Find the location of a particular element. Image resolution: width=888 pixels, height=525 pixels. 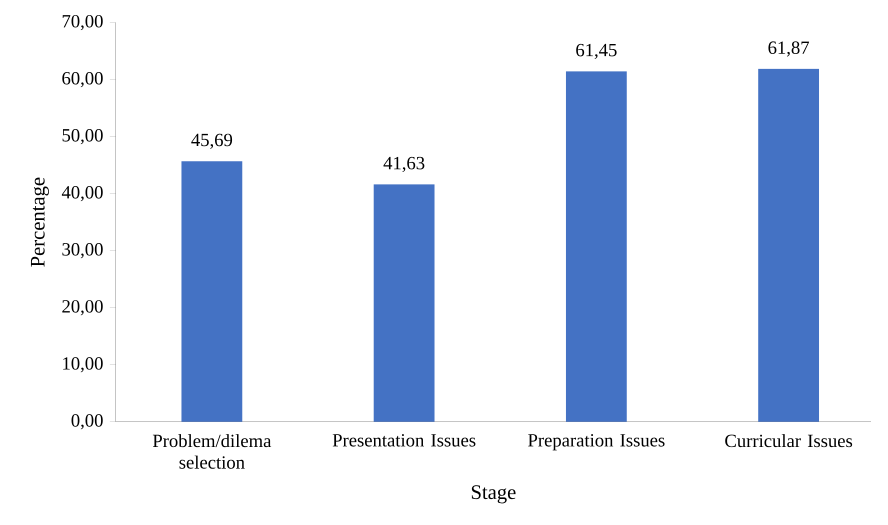

y-tick-label: 70,00 is located at coordinates (82, 22).